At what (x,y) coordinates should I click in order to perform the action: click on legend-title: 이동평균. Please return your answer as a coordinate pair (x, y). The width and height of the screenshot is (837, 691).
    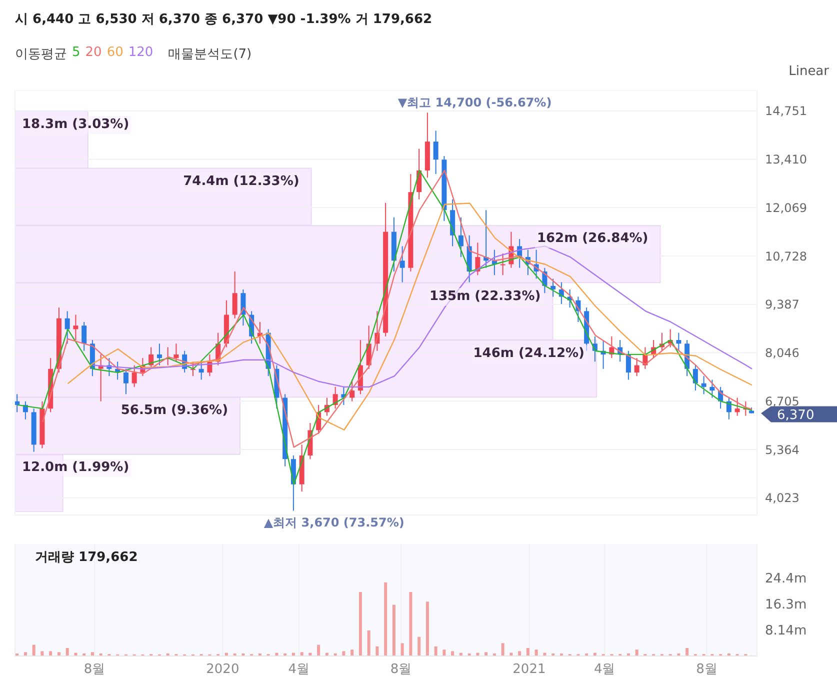
    Looking at the image, I should click on (41, 54).